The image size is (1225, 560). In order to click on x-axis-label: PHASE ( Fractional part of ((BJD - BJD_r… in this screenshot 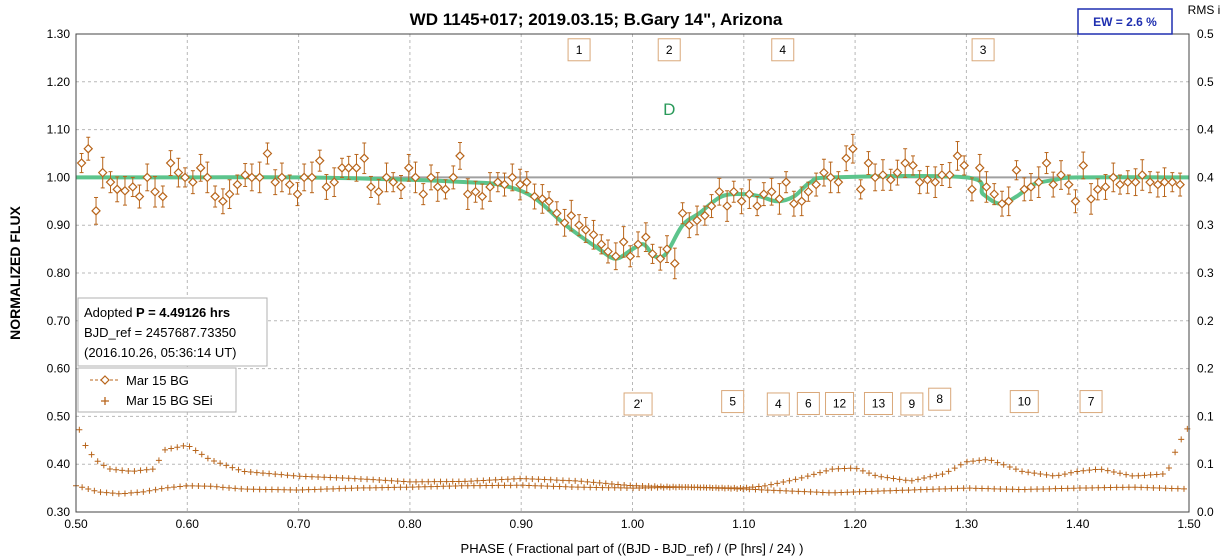, I will do `click(632, 548)`.